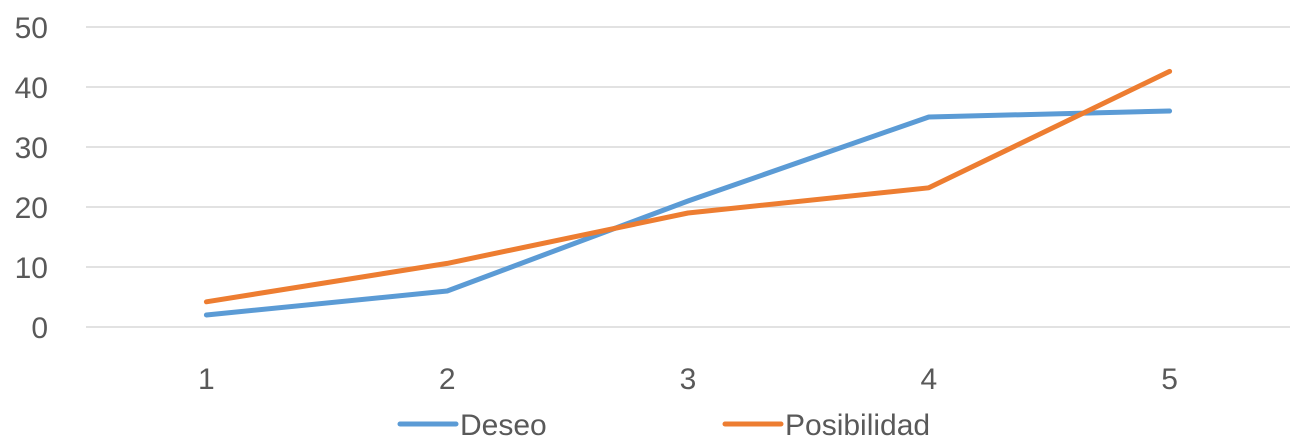  I want to click on y-axis-tick-labels: 0 10 20 30 40 50, so click(31, 178).